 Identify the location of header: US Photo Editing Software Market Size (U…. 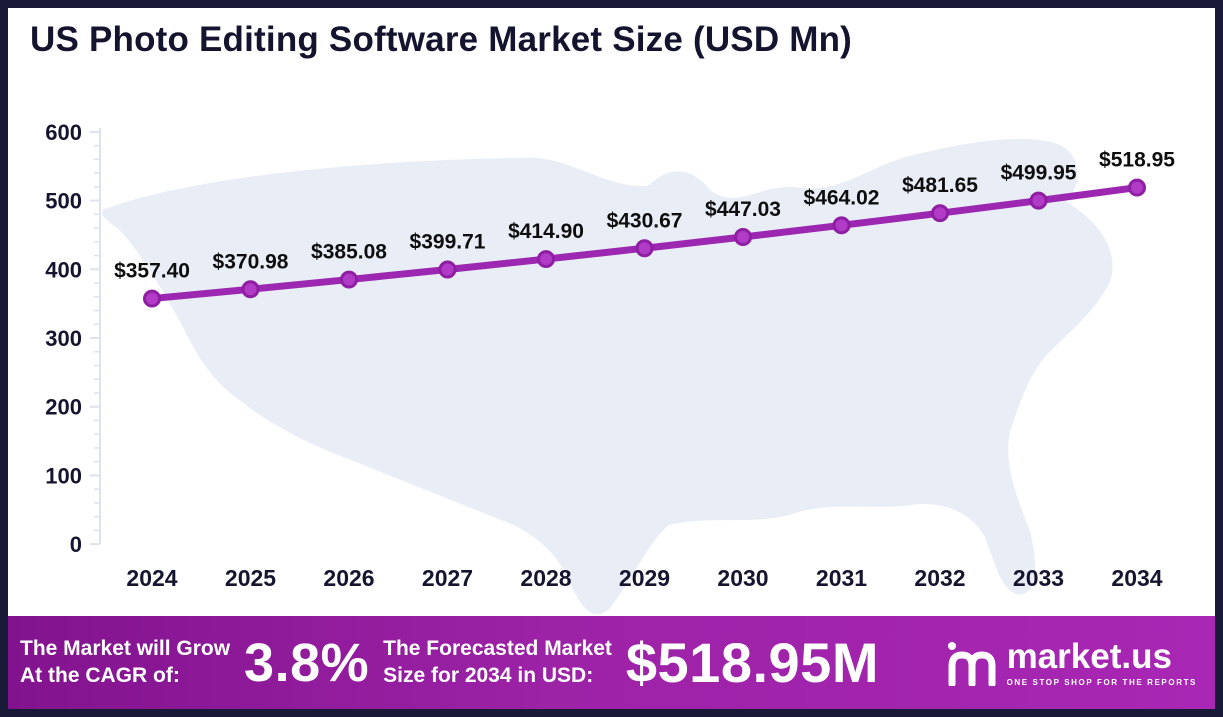
(611, 39).